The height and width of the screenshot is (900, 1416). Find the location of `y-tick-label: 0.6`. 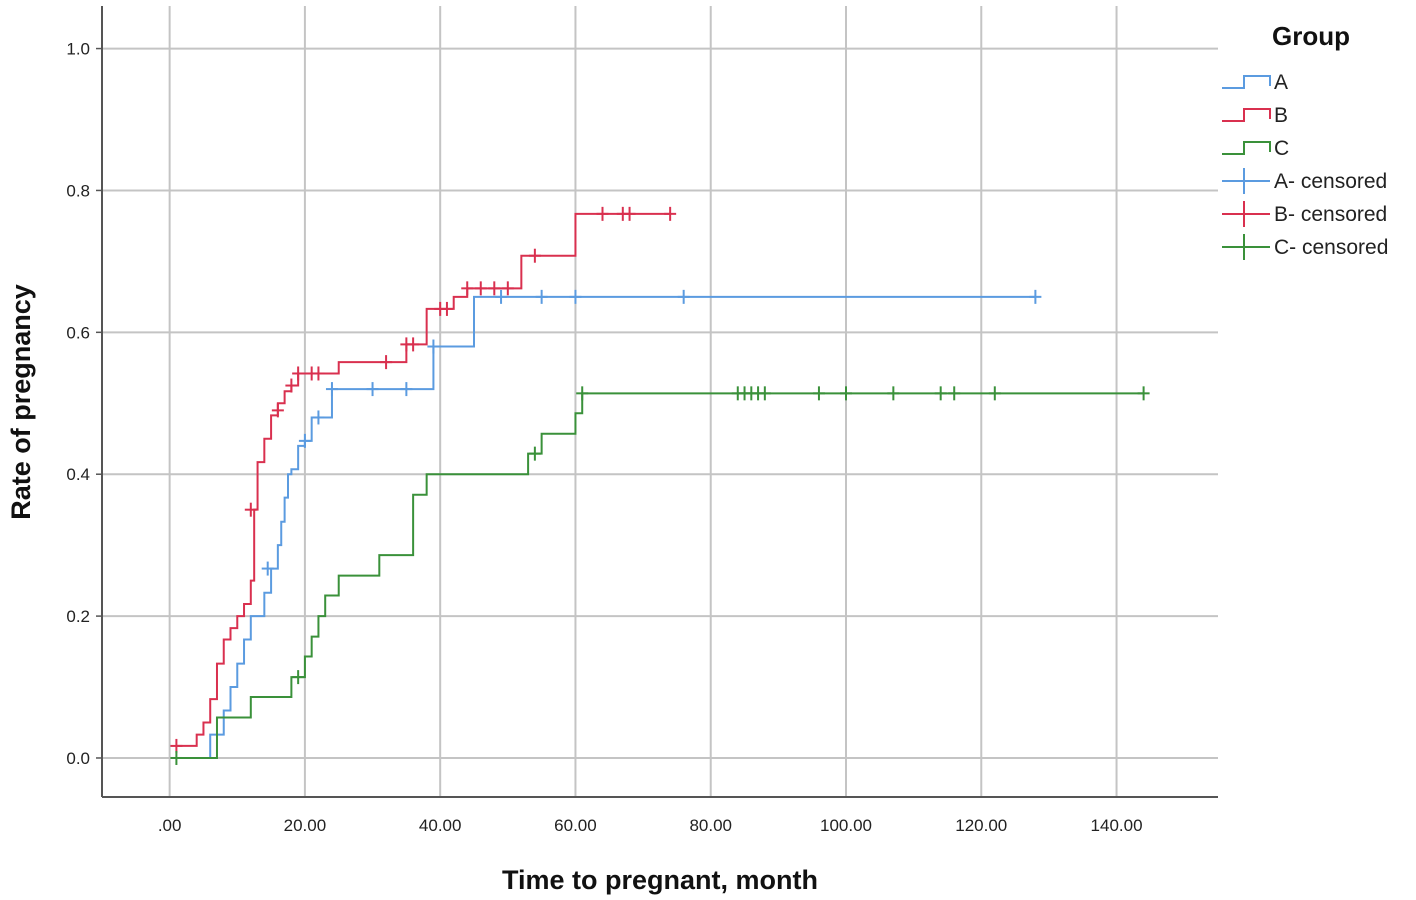

y-tick-label: 0.6 is located at coordinates (78, 332).